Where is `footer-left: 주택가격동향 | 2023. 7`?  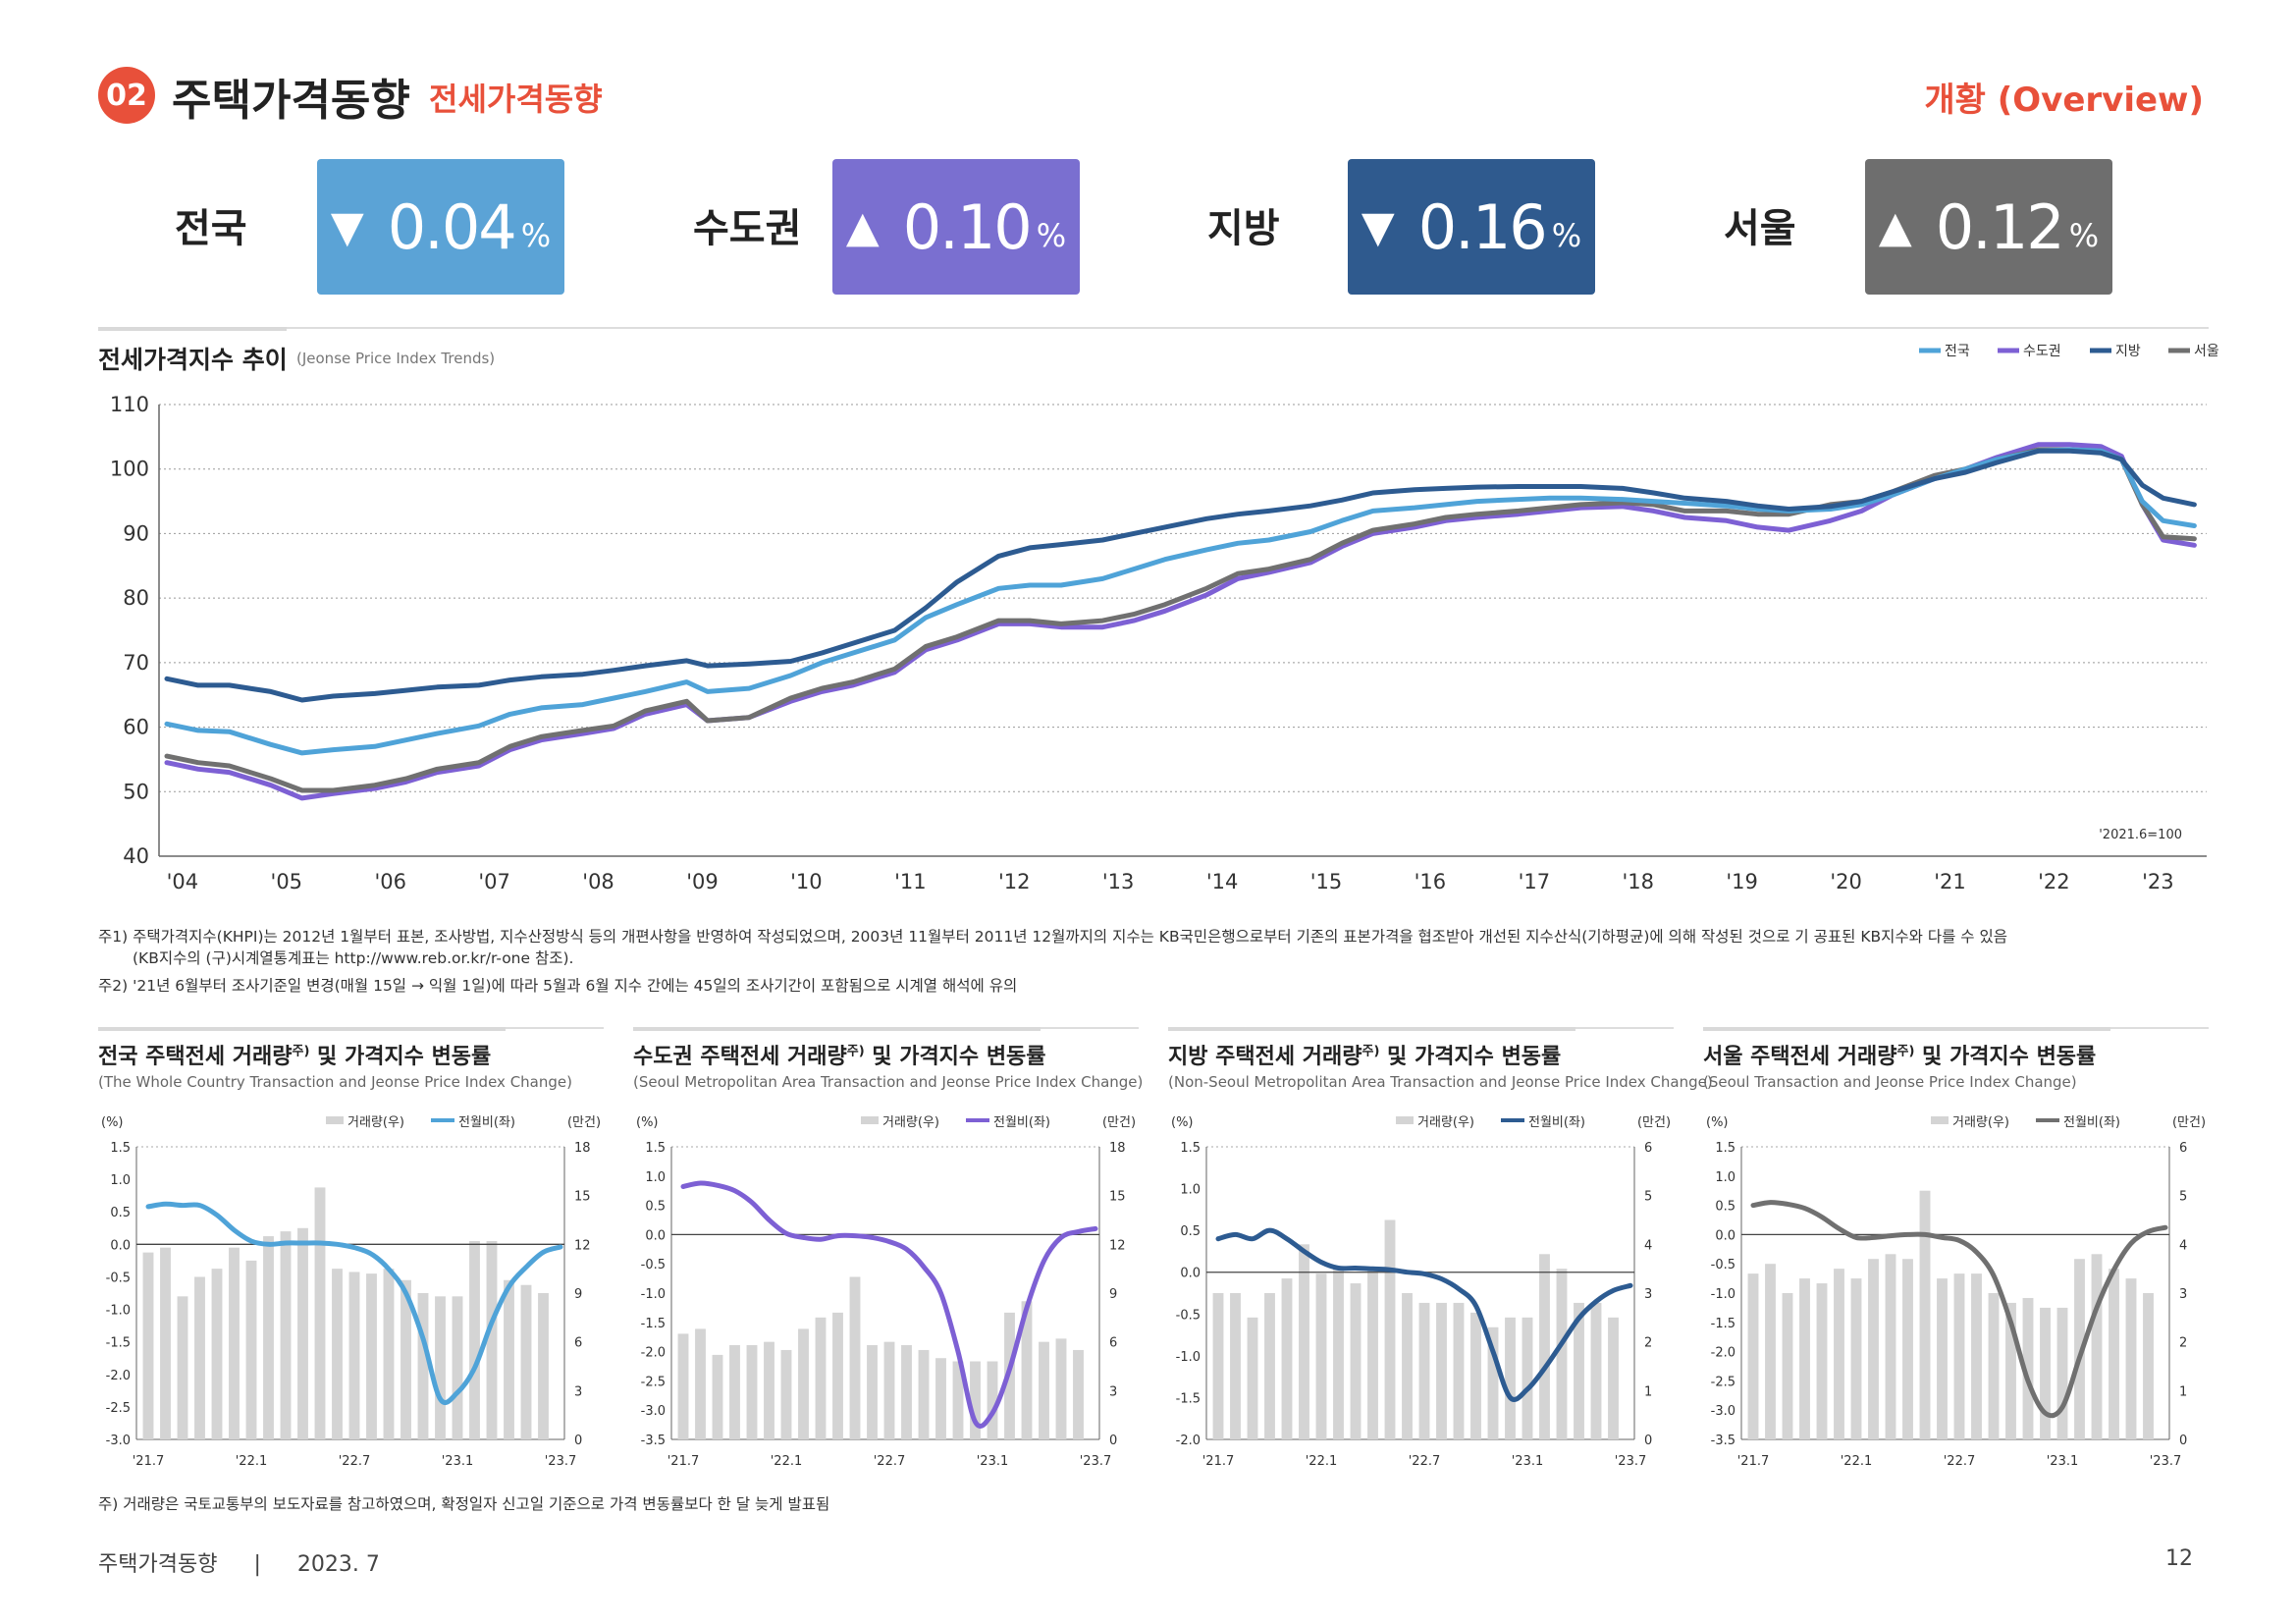 footer-left: 주택가격동향 | 2023. 7 is located at coordinates (239, 1562).